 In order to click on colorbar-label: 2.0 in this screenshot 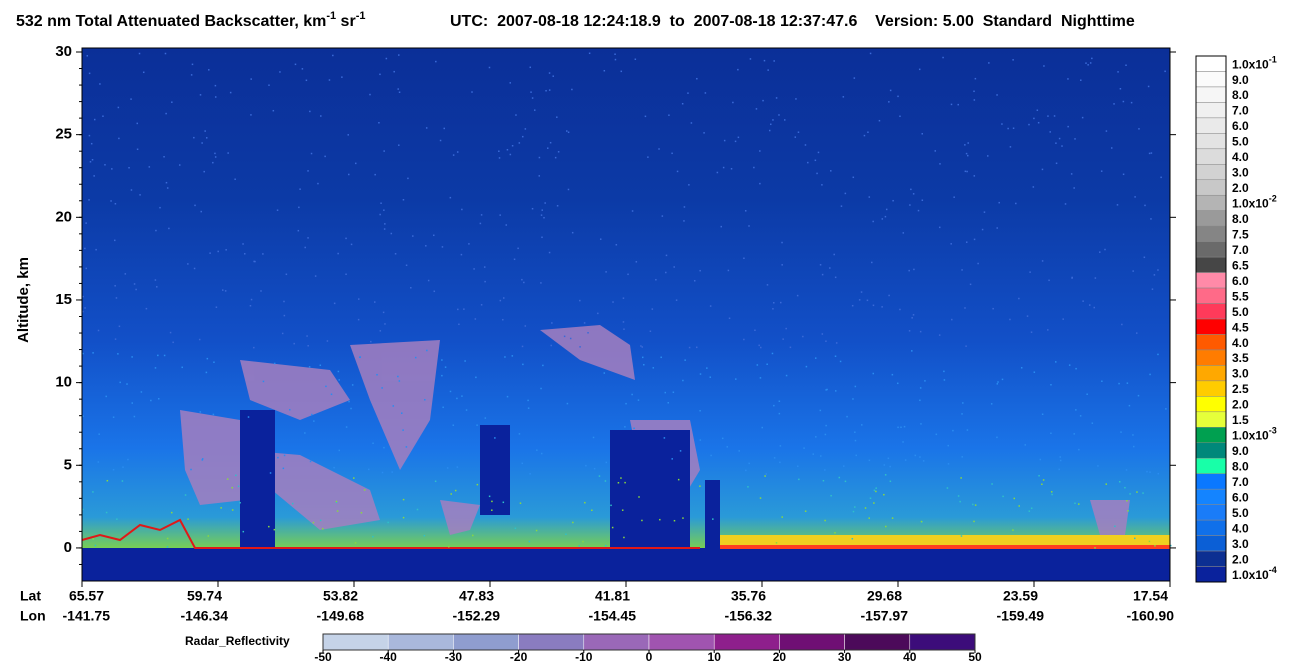, I will do `click(1240, 405)`.